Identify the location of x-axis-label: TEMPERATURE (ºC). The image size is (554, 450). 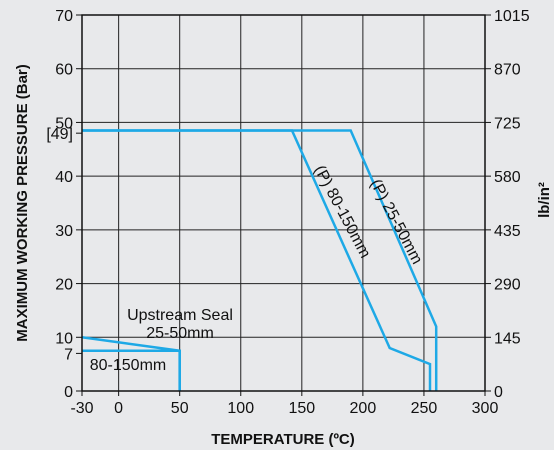
(283, 439).